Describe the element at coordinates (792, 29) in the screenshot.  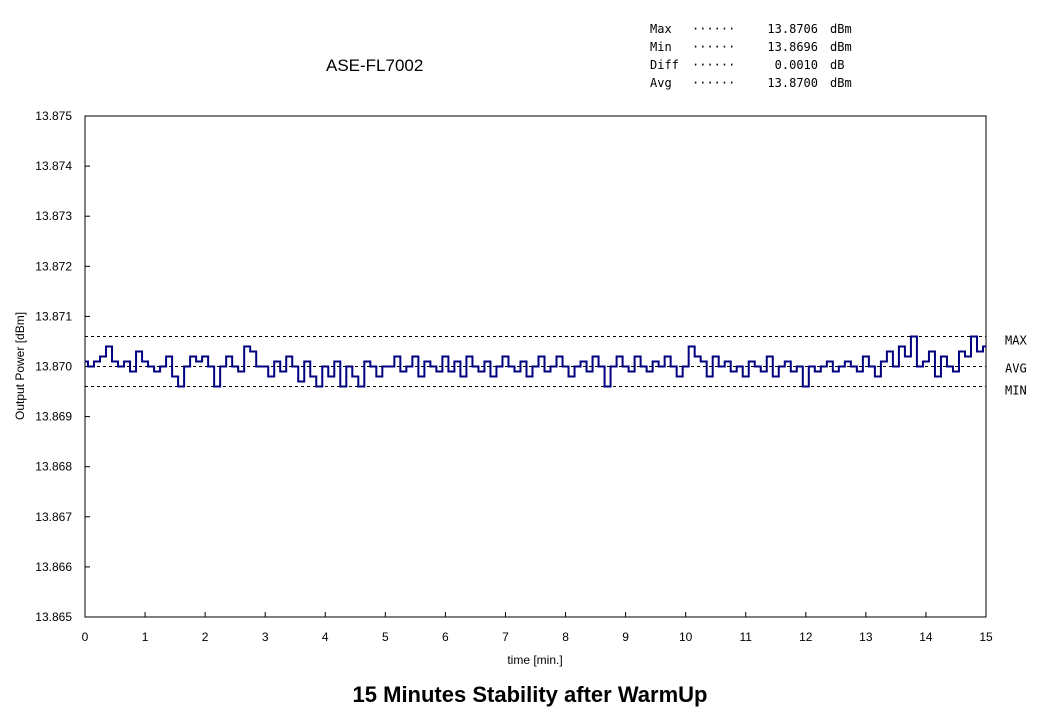
I see `stat-value: 13.8706` at that location.